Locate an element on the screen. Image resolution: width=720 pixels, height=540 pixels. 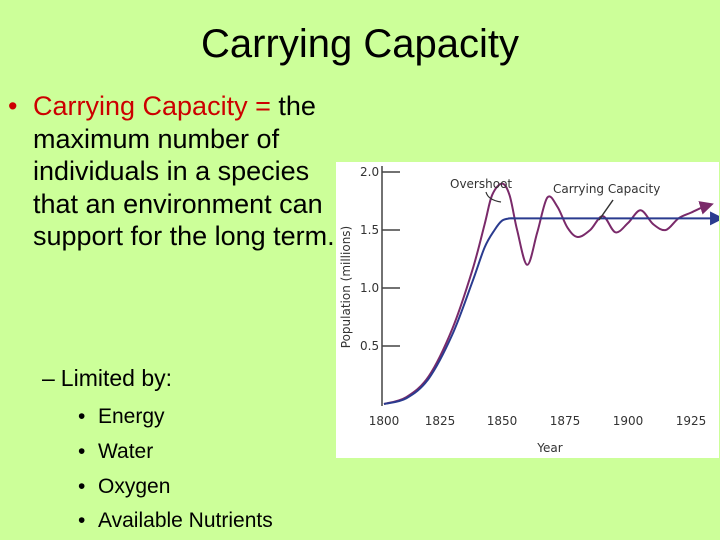
slide-title: Carrying Capacity is located at coordinates (360, 44).